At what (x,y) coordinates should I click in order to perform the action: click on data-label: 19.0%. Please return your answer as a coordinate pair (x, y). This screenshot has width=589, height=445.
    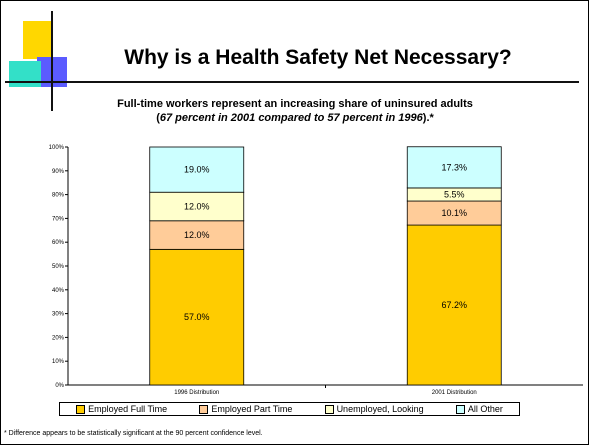
    Looking at the image, I should click on (197, 170).